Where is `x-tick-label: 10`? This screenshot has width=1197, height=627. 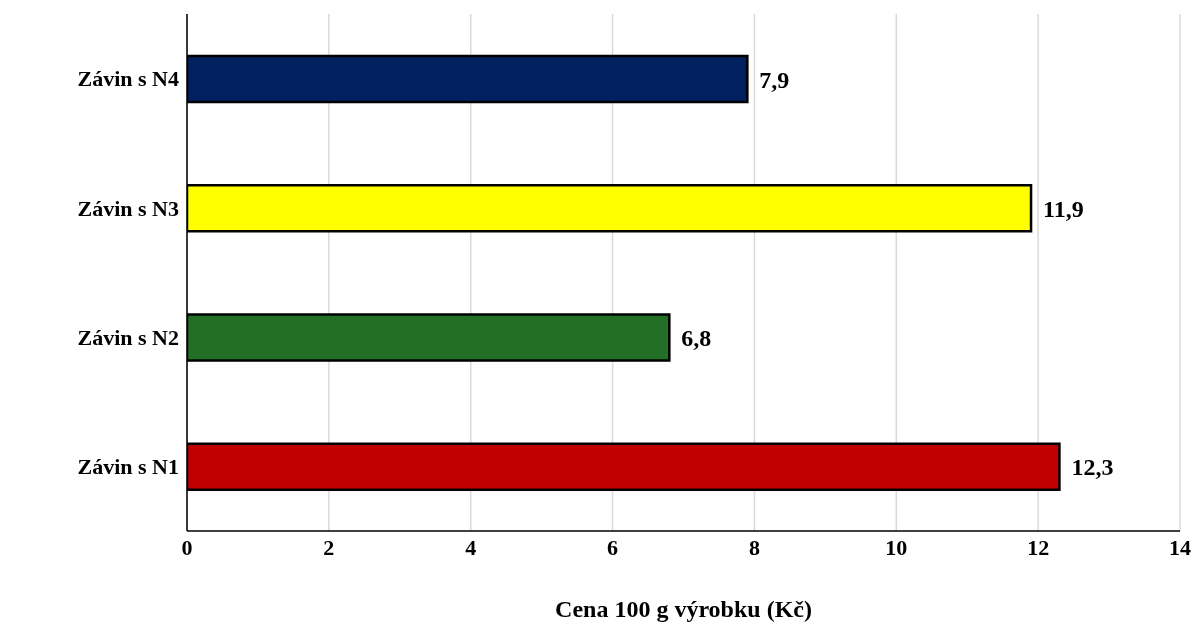
x-tick-label: 10 is located at coordinates (896, 547).